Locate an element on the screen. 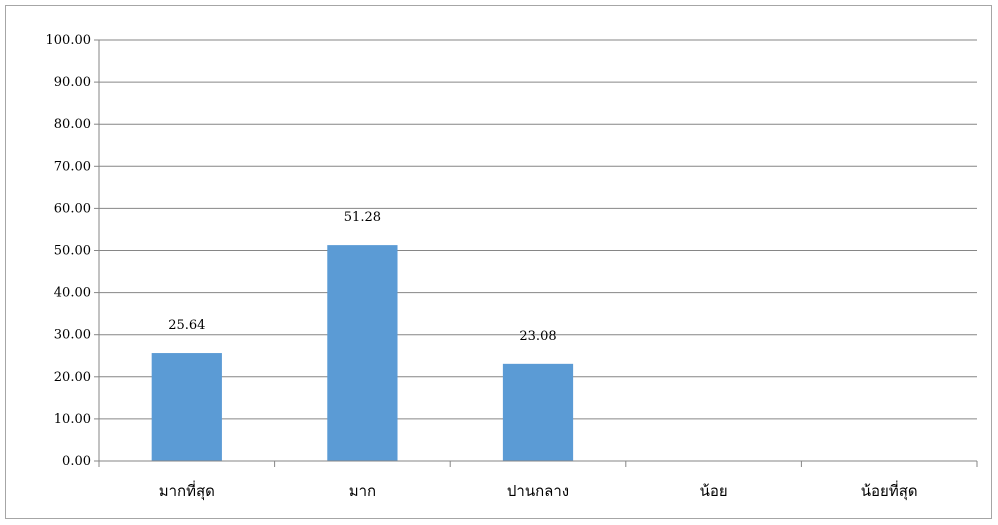 This screenshot has height=525, width=998. data-label: 25.64 is located at coordinates (186, 325).